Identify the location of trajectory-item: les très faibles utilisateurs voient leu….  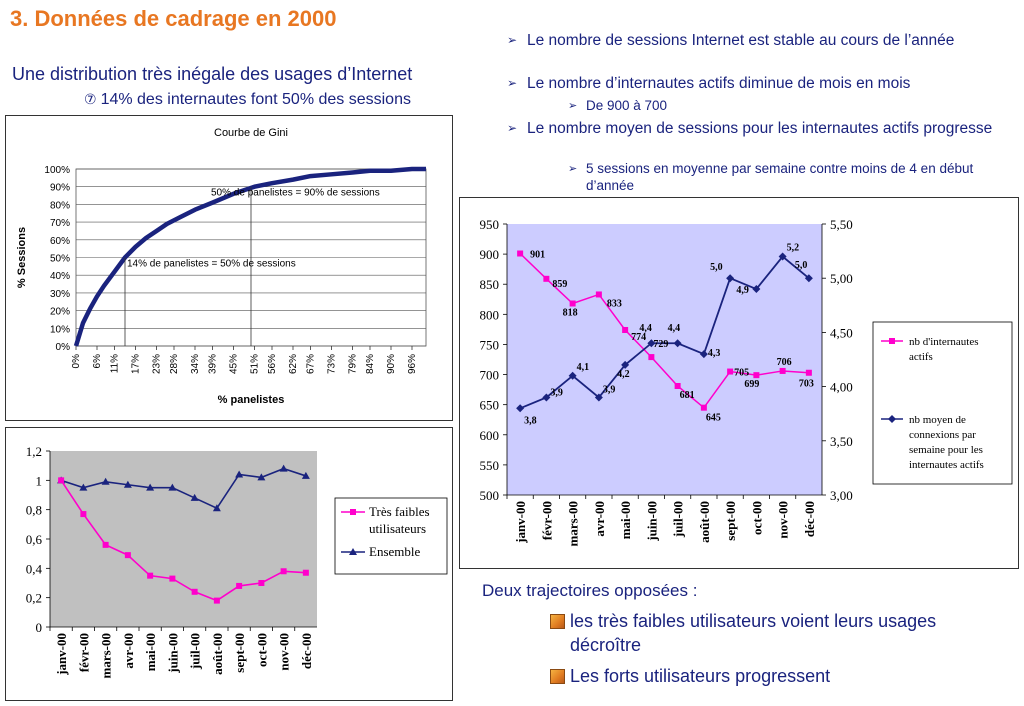
(780, 633).